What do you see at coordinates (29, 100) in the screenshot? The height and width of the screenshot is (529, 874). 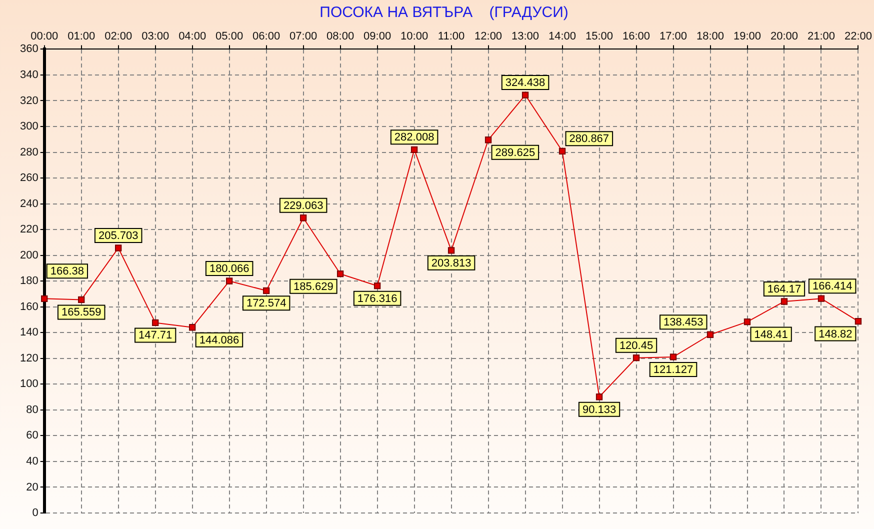 I see `y-tick-label: 320` at bounding box center [29, 100].